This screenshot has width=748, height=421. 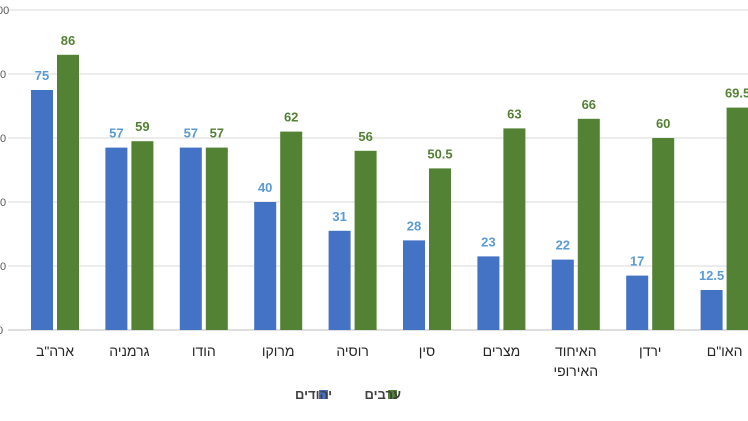 What do you see at coordinates (42, 75) in the screenshot?
I see `data-label-jews: 75` at bounding box center [42, 75].